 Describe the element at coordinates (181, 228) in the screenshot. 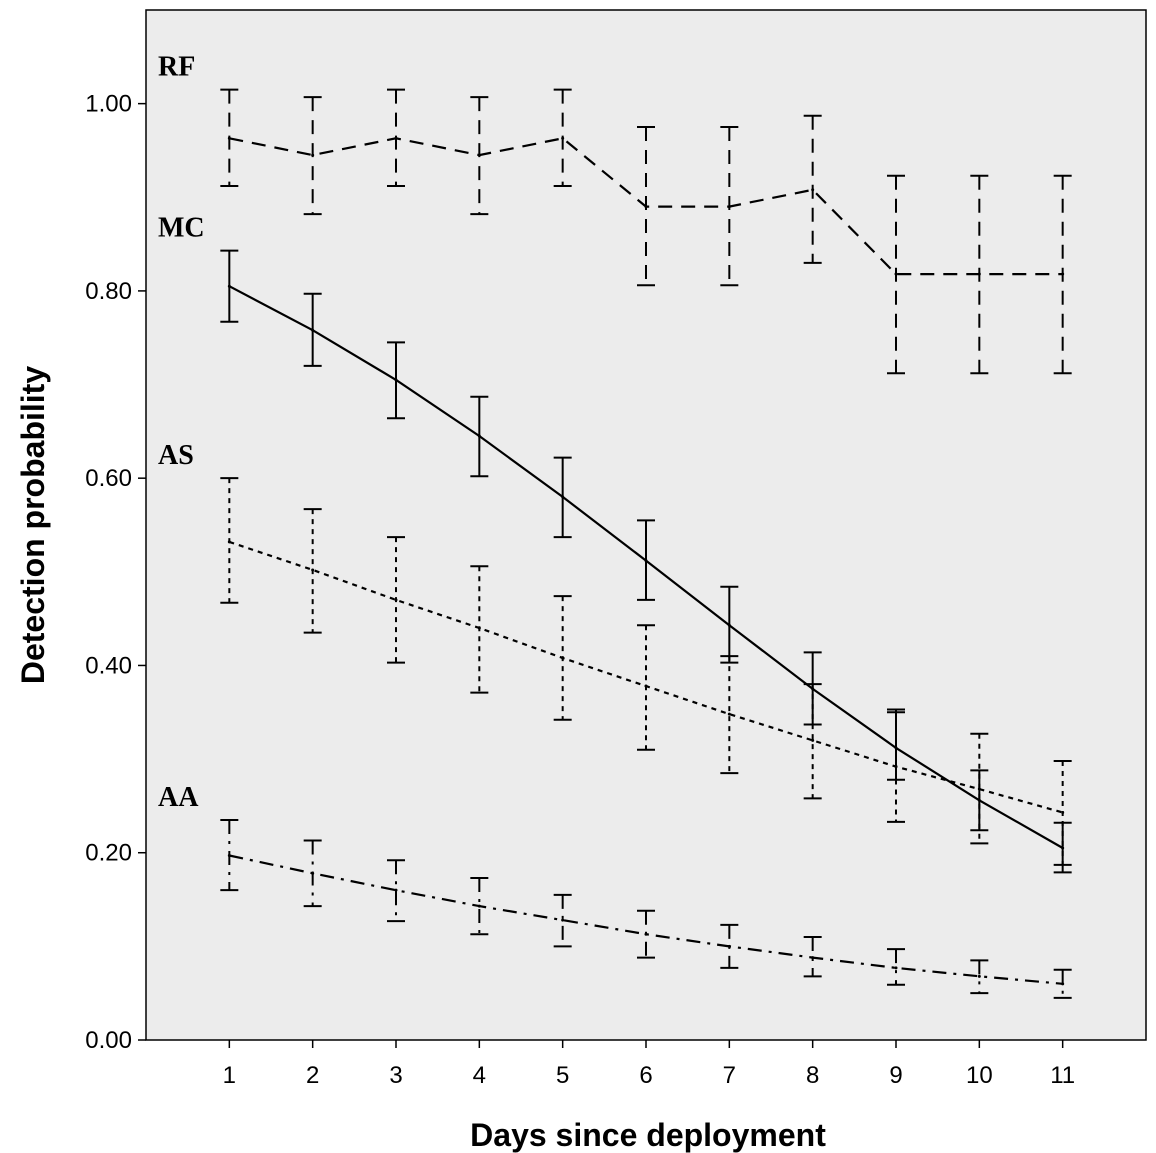

I see `series-label-mc: MC` at that location.